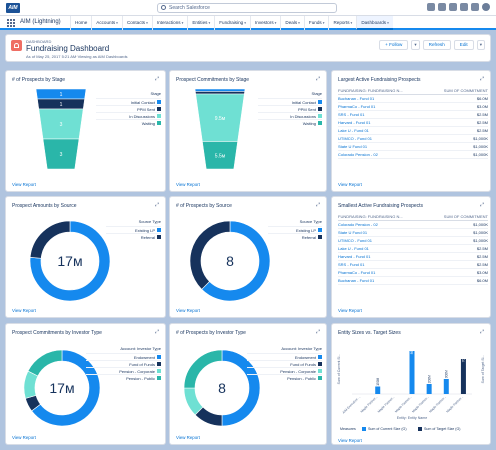  Describe the element at coordinates (436, 45) in the screenshot. I see `refresh-button: Refresh` at that location.